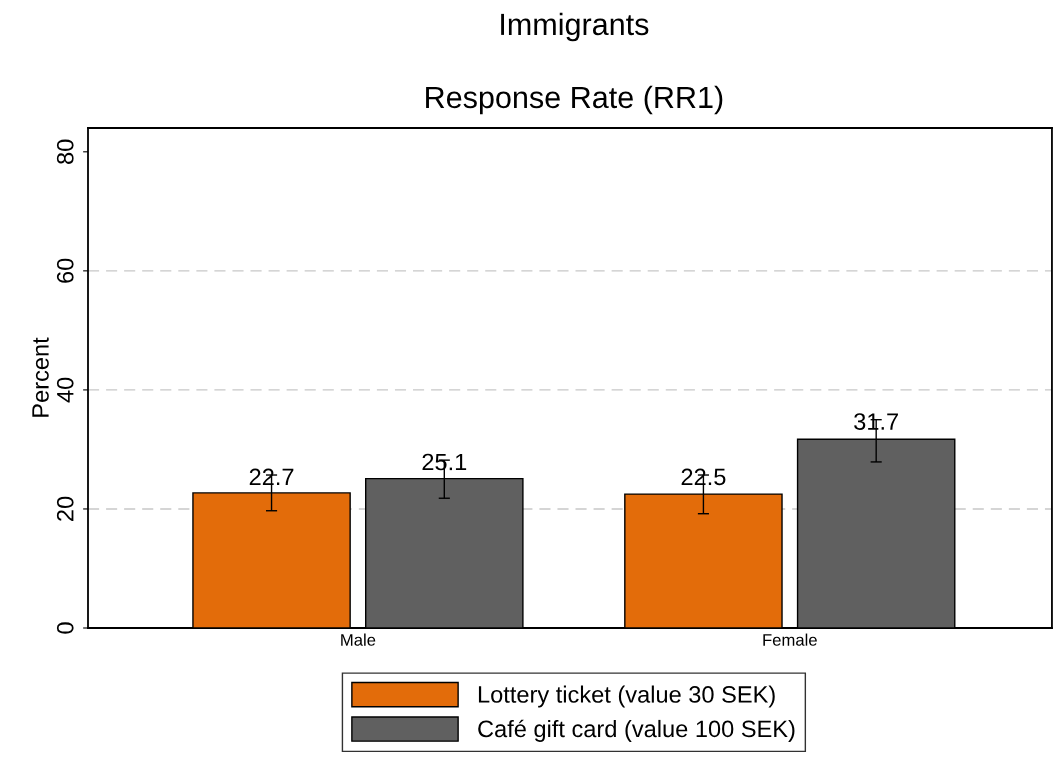  What do you see at coordinates (65, 270) in the screenshot?
I see `y-tick-label: 60` at bounding box center [65, 270].